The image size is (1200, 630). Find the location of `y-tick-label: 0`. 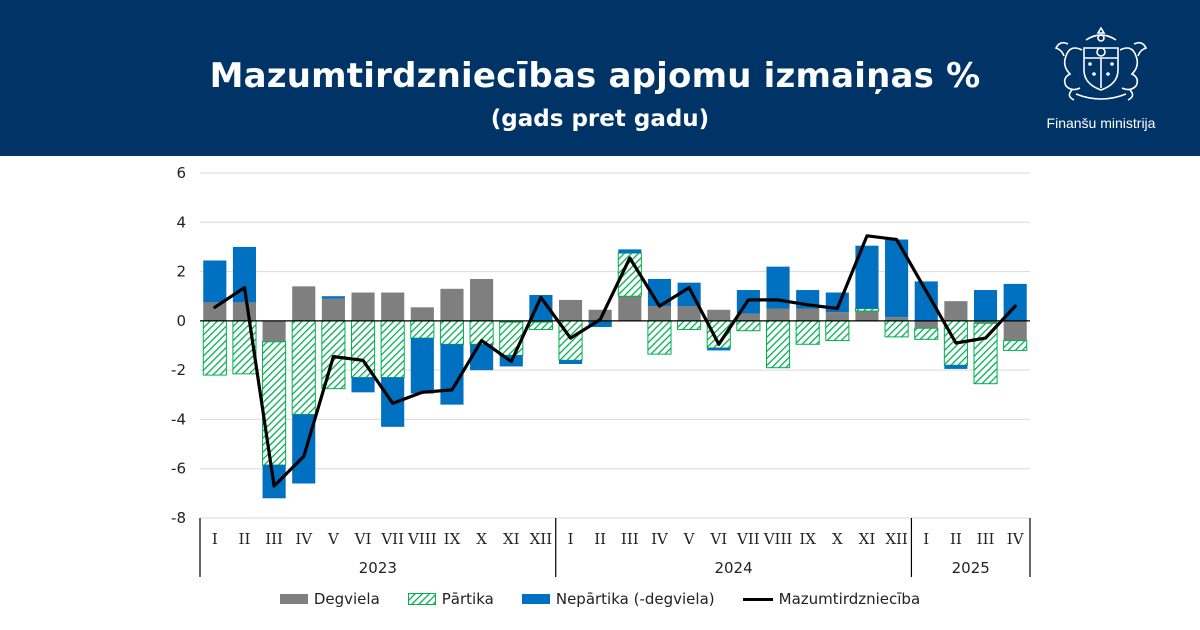

y-tick-label: 0 is located at coordinates (181, 321).